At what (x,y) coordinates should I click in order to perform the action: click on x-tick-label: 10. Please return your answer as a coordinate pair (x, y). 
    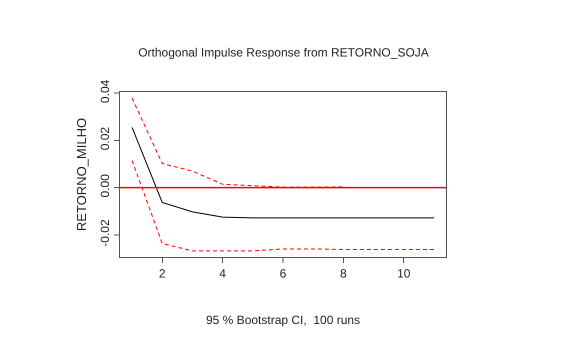
    Looking at the image, I should click on (404, 273).